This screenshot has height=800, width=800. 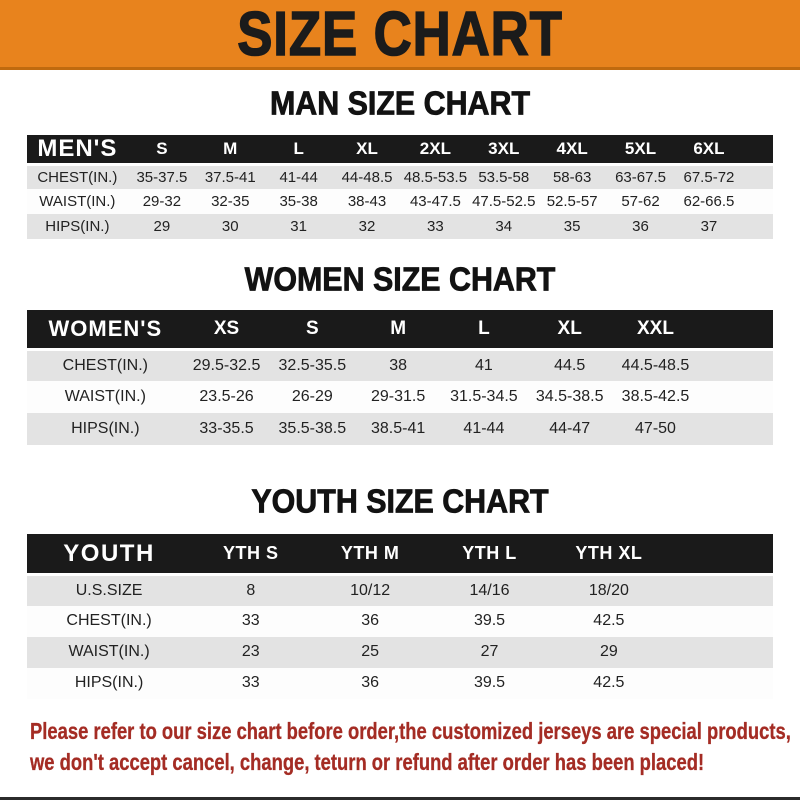 I want to click on bottom-border, so click(x=400, y=798).